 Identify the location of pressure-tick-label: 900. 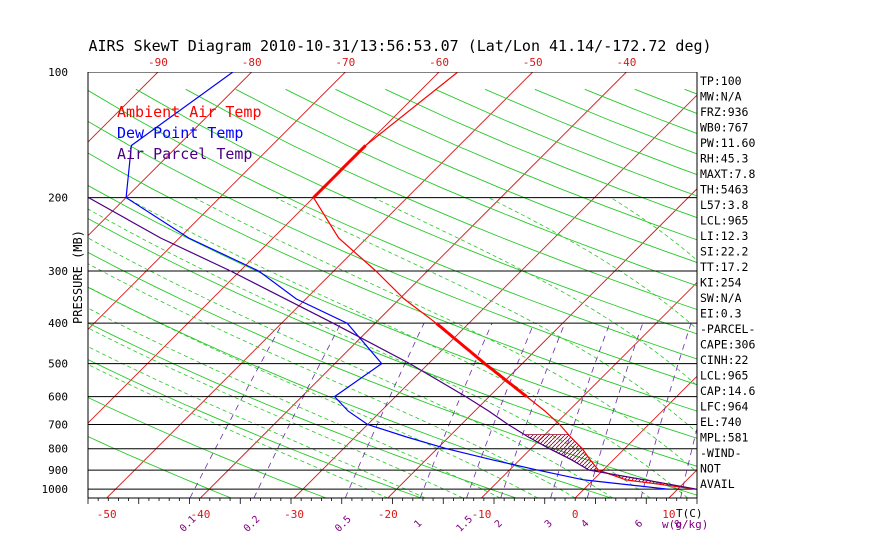
(58, 470).